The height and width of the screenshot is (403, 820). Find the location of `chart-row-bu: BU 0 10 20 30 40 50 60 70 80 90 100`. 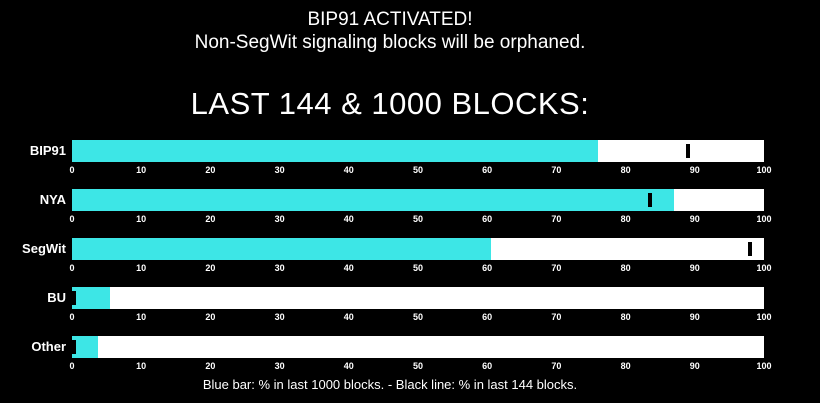

chart-row-bu: BU 0 10 20 30 40 50 60 70 80 90 100 is located at coordinates (410, 307).